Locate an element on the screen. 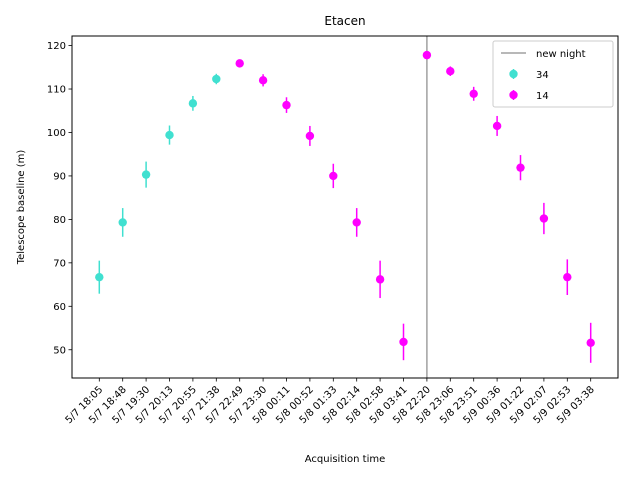 This screenshot has height=480, width=640. y-tick-label: 110 is located at coordinates (56, 90).